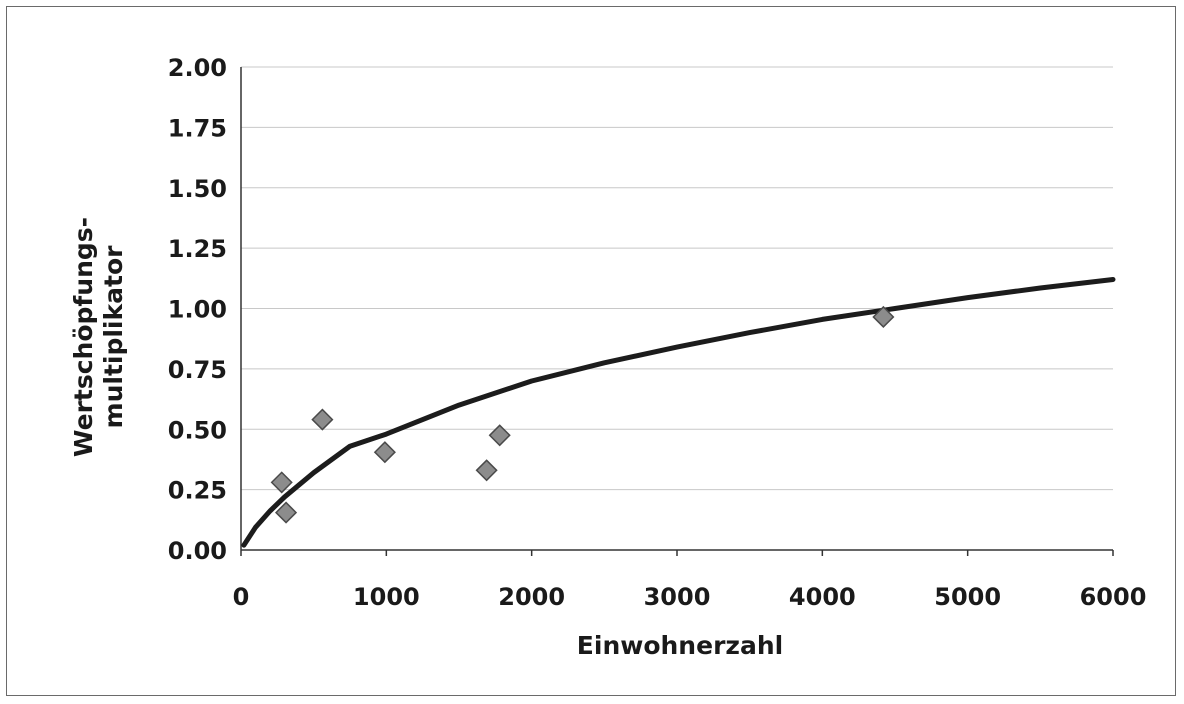 The height and width of the screenshot is (704, 1184). I want to click on x-tick-label: 2000, so click(531, 597).